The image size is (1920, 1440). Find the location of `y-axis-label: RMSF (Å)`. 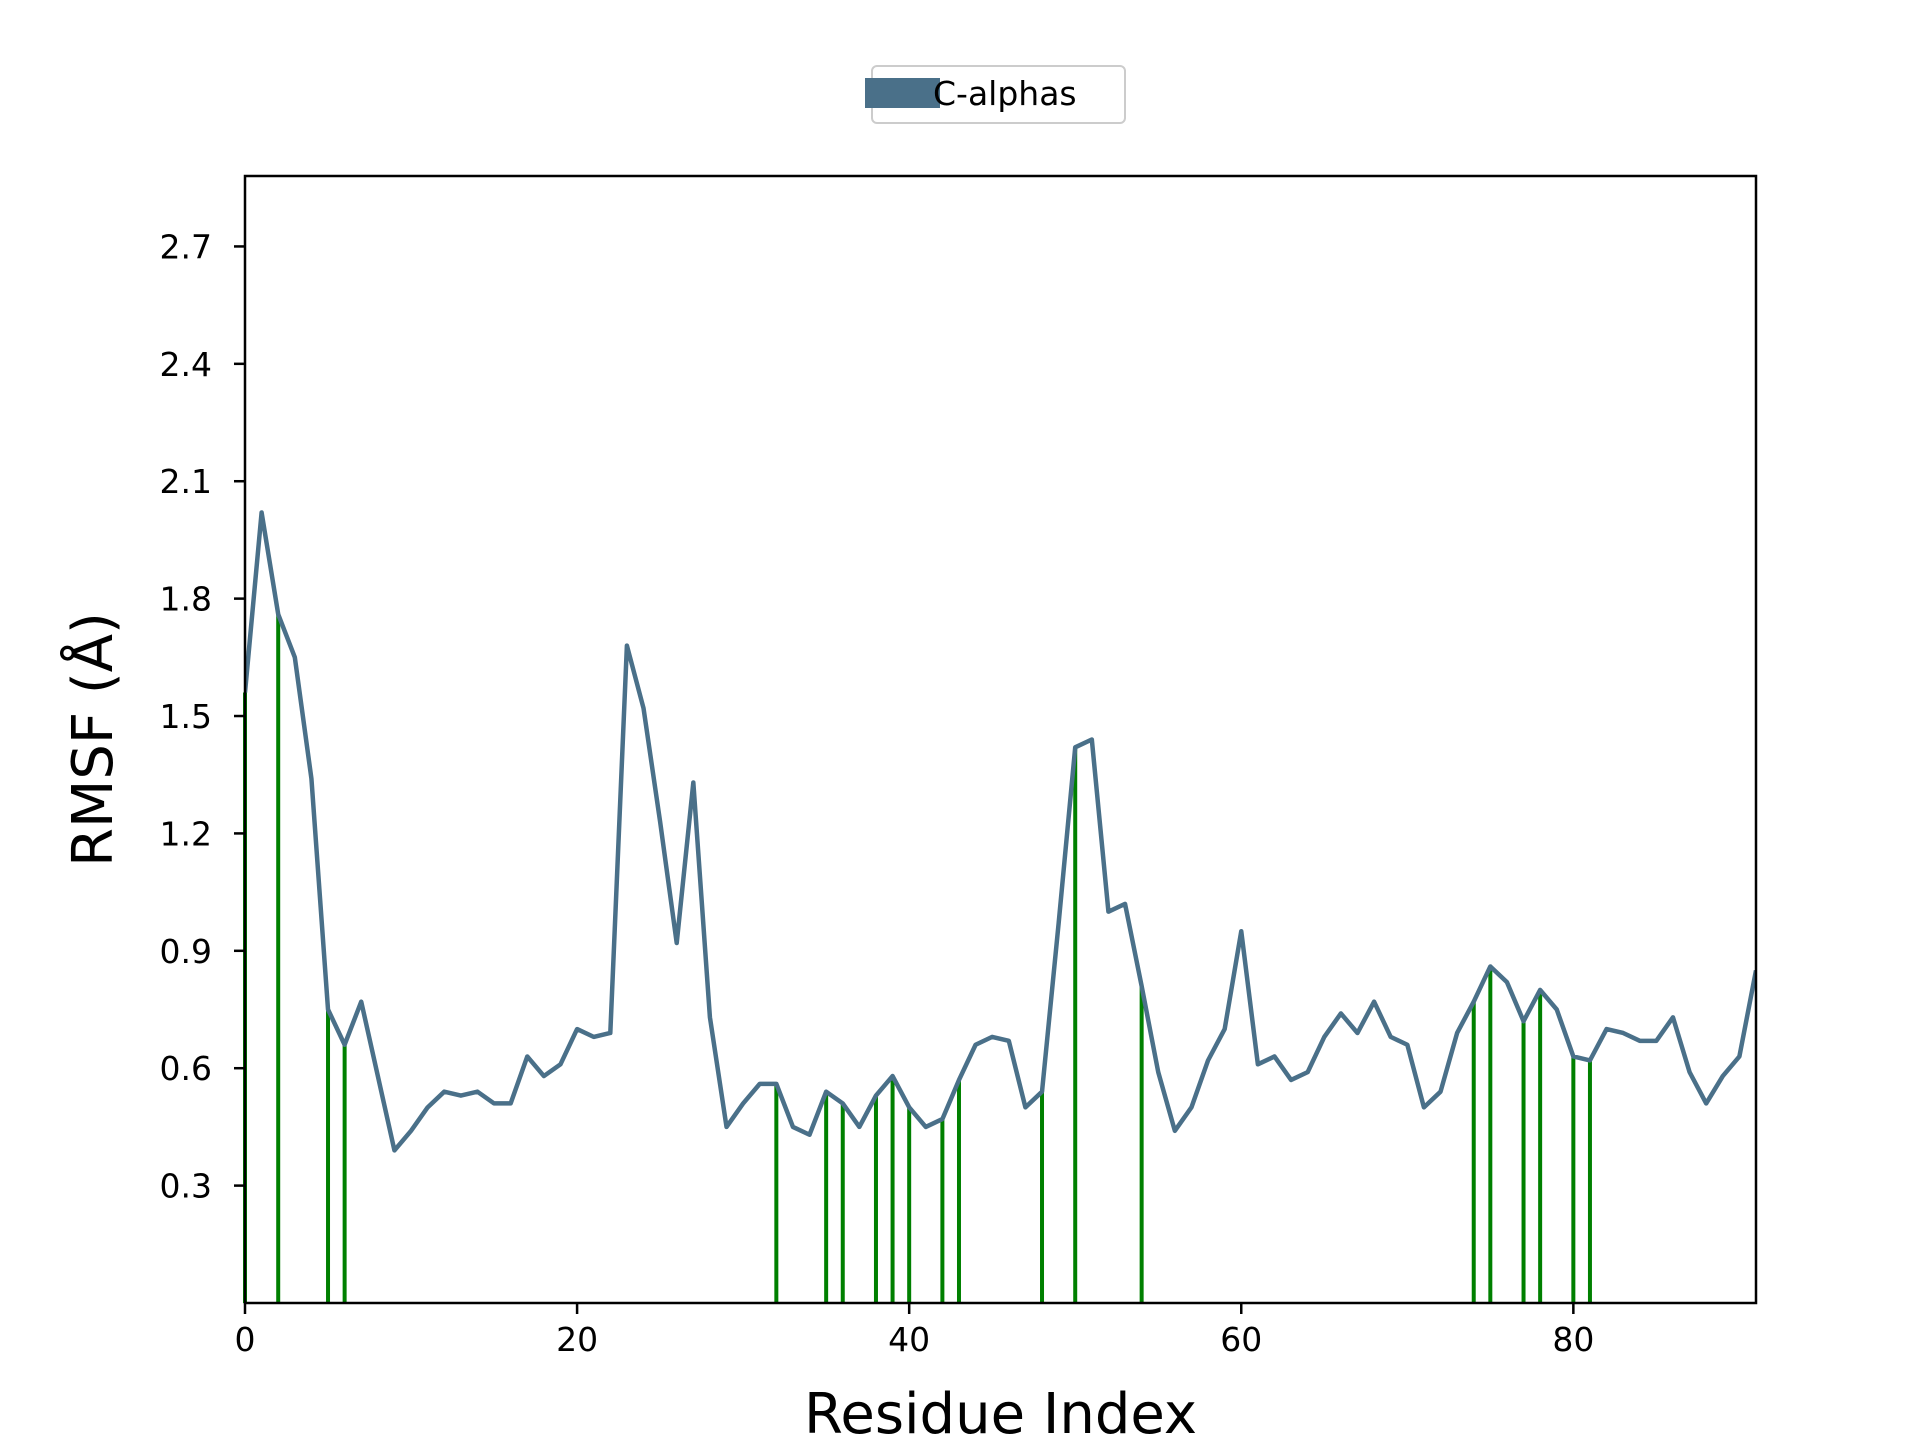

y-axis-label: RMSF (Å) is located at coordinates (93, 739).